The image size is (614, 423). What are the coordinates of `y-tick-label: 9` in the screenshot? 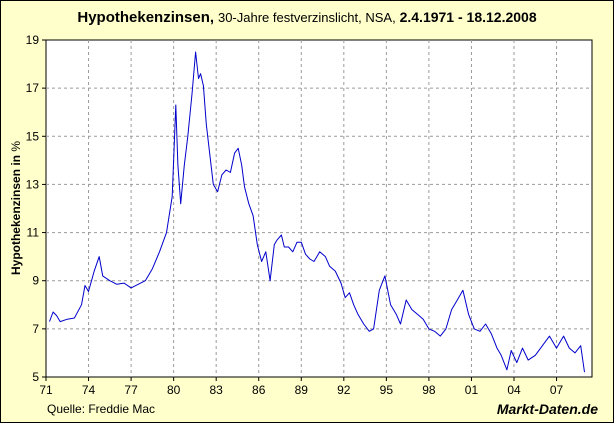 It's located at (35, 281).